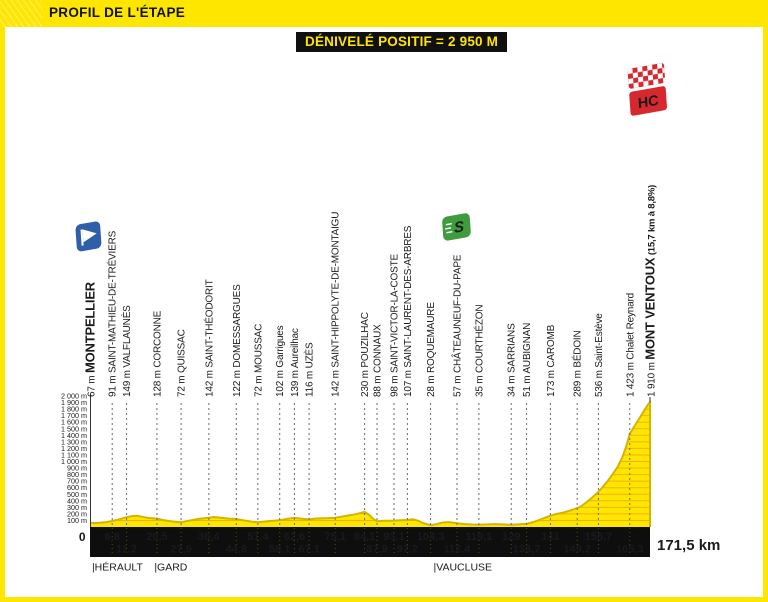 This screenshot has height=602, width=768. What do you see at coordinates (650, 291) in the screenshot?
I see `waypoint-label: 1 910 m MONT VENTOUX (15,7 km à 8,8%)` at bounding box center [650, 291].